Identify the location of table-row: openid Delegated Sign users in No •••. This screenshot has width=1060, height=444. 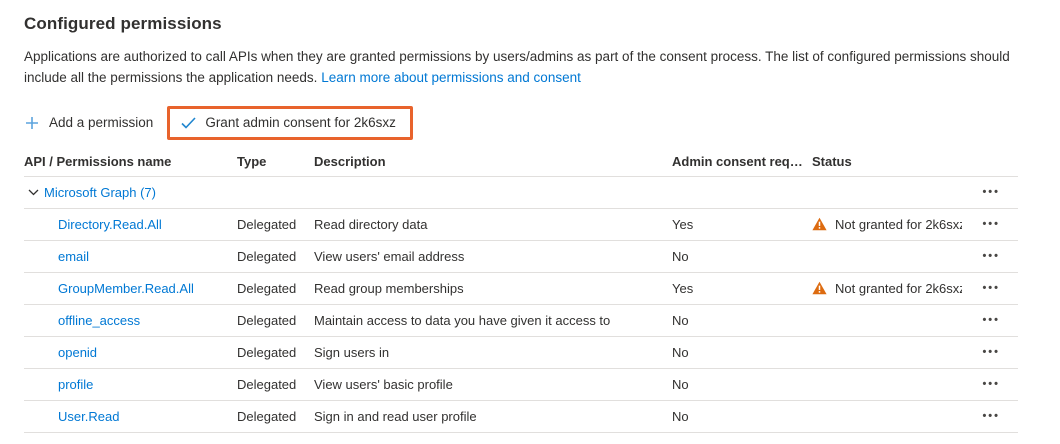
(521, 353).